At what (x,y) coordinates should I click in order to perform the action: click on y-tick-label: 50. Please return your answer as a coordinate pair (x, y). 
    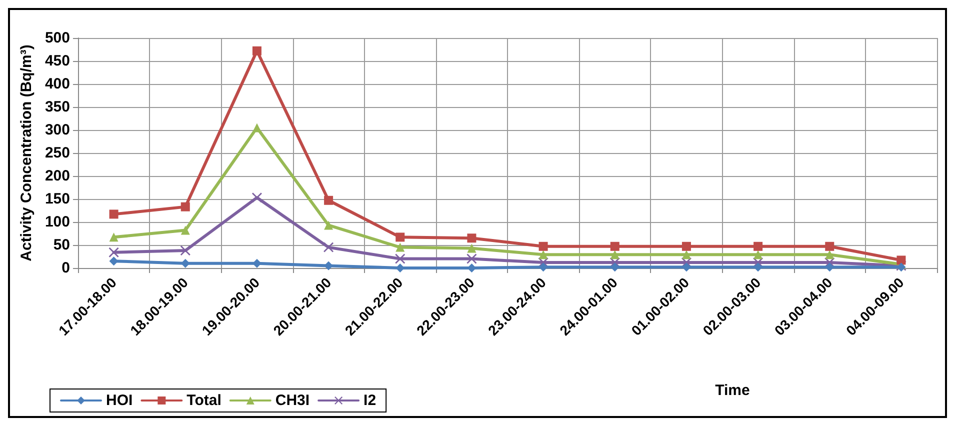
    Looking at the image, I should click on (61, 245).